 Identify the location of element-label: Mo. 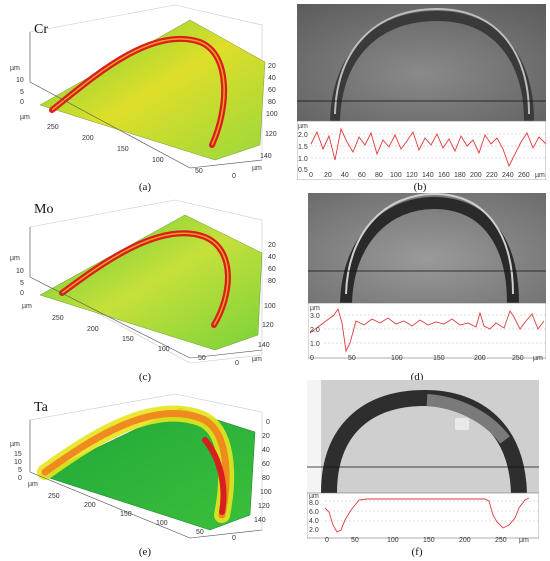
(44, 209).